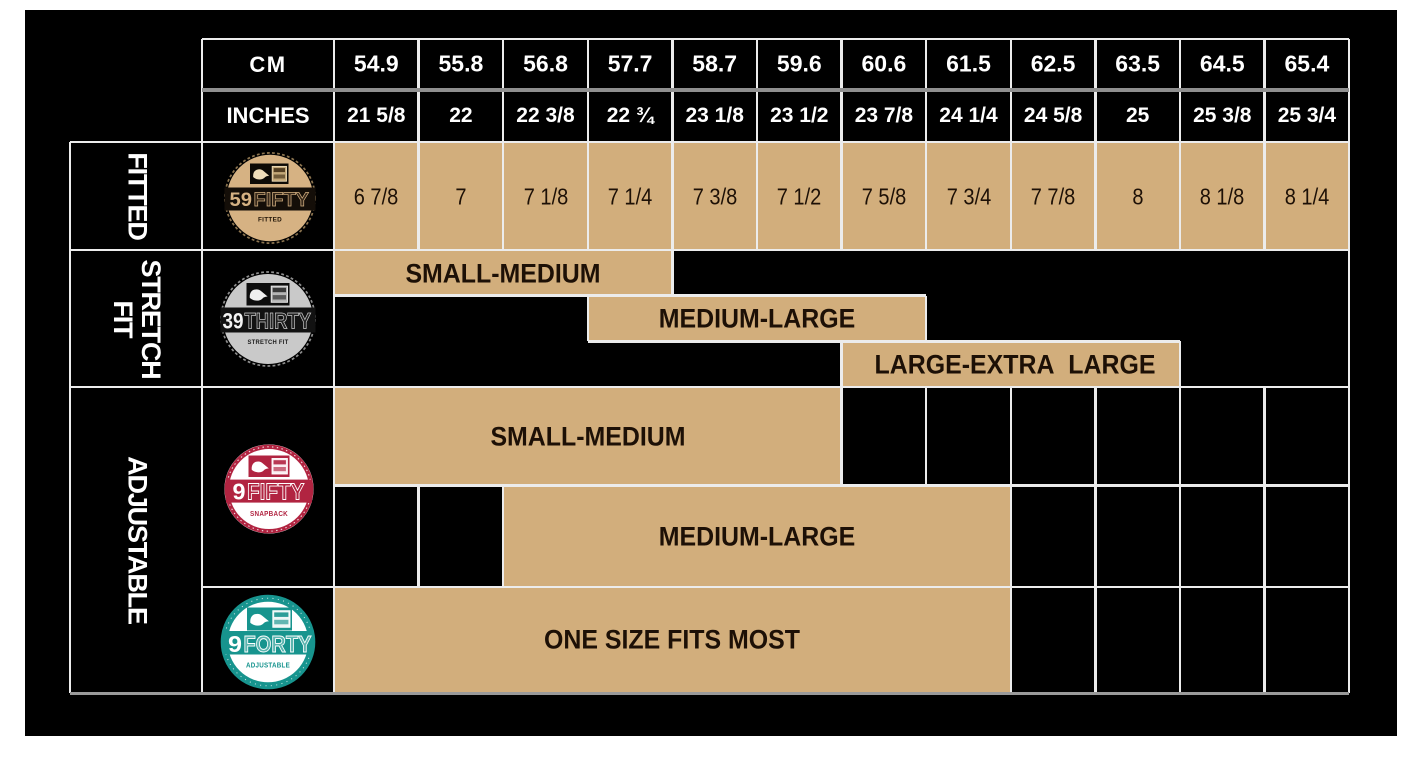 This screenshot has width=1417, height=757. Describe the element at coordinates (268, 341) in the screenshot. I see `svg-text: STRETCH FIT` at that location.